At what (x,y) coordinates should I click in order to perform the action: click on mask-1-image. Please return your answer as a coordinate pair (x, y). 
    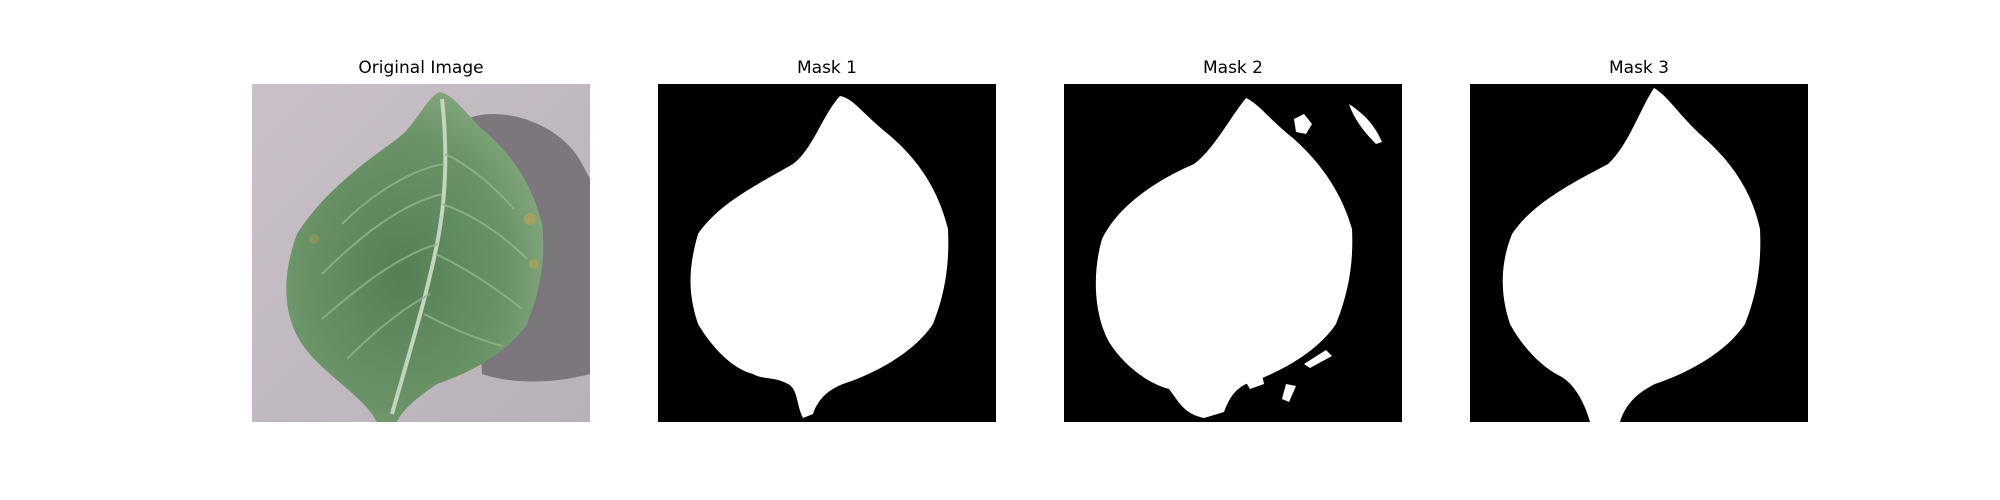
    Looking at the image, I should click on (827, 253).